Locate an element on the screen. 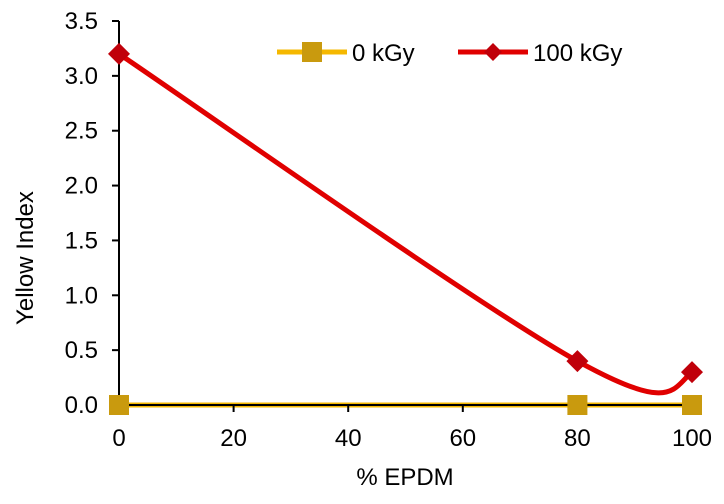  x-tick-label: 100 is located at coordinates (692, 438).